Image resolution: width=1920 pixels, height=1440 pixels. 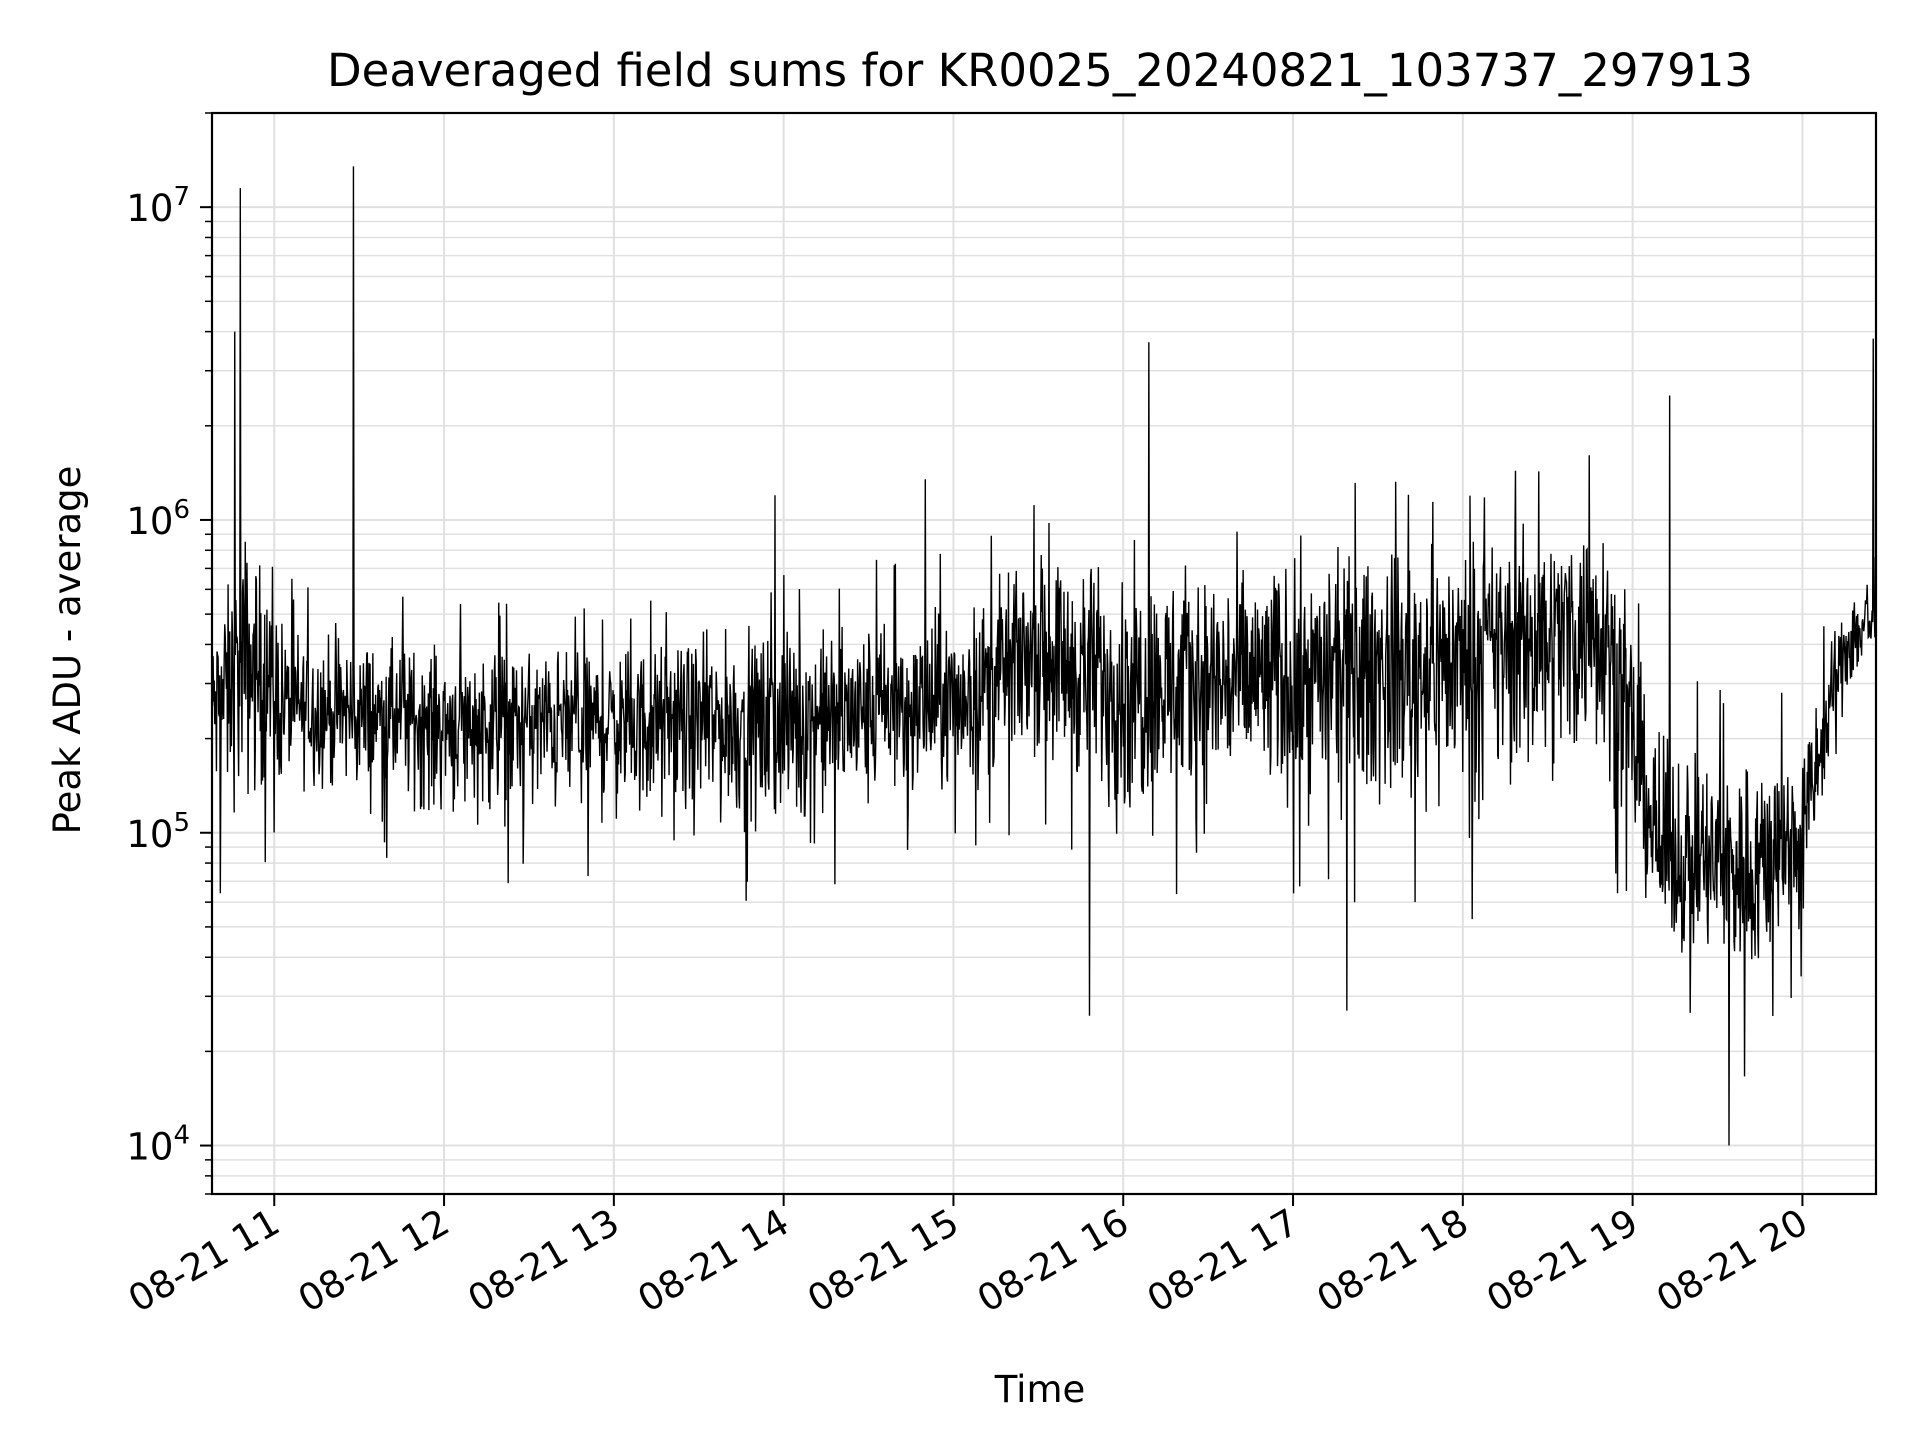 What do you see at coordinates (67, 650) in the screenshot?
I see `y-axis-label: Peak ADU - average` at bounding box center [67, 650].